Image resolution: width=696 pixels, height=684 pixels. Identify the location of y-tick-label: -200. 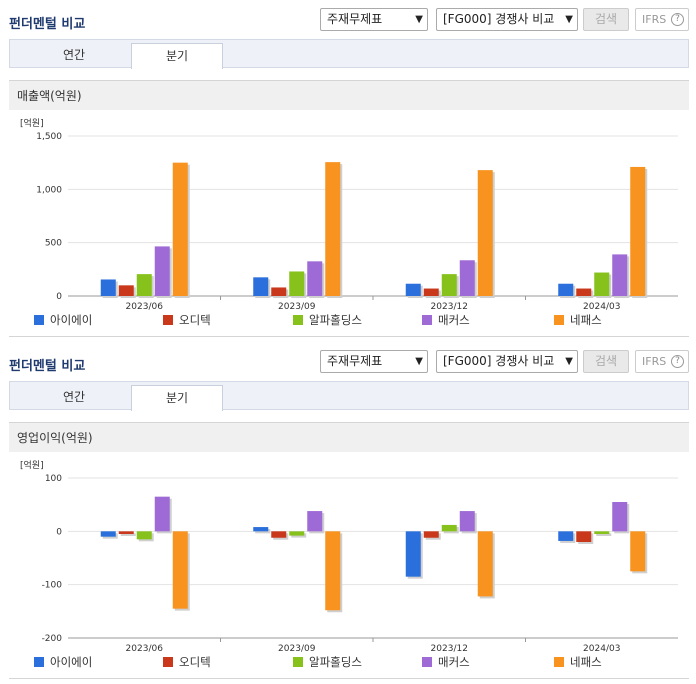
(52, 639).